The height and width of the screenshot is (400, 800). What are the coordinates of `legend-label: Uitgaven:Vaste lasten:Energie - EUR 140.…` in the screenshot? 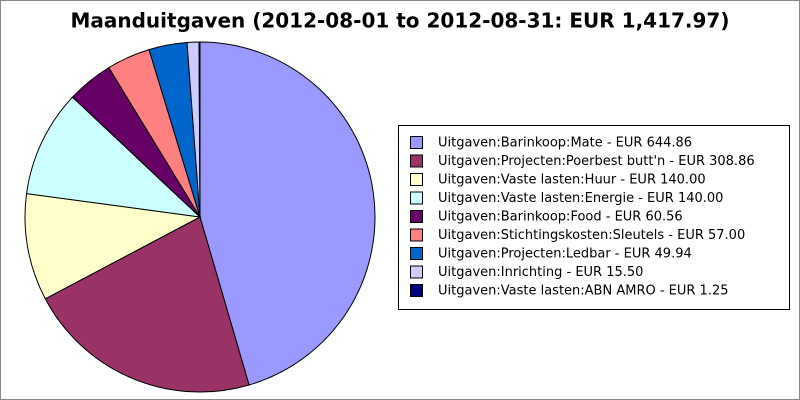 It's located at (580, 198).